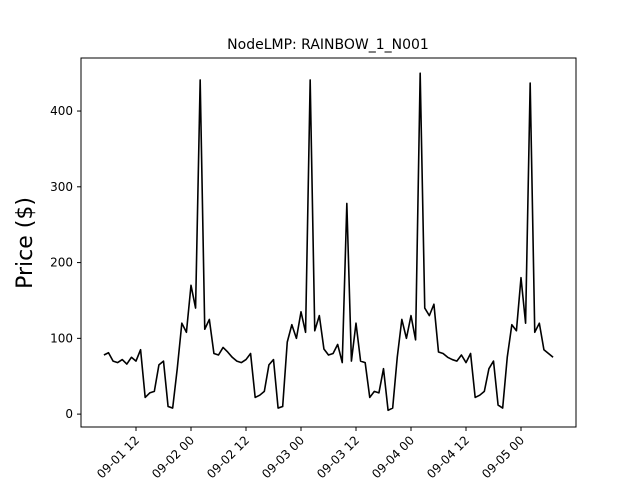 The height and width of the screenshot is (484, 640). Describe the element at coordinates (173, 456) in the screenshot. I see `x-tick-label: 09-02 00` at that location.